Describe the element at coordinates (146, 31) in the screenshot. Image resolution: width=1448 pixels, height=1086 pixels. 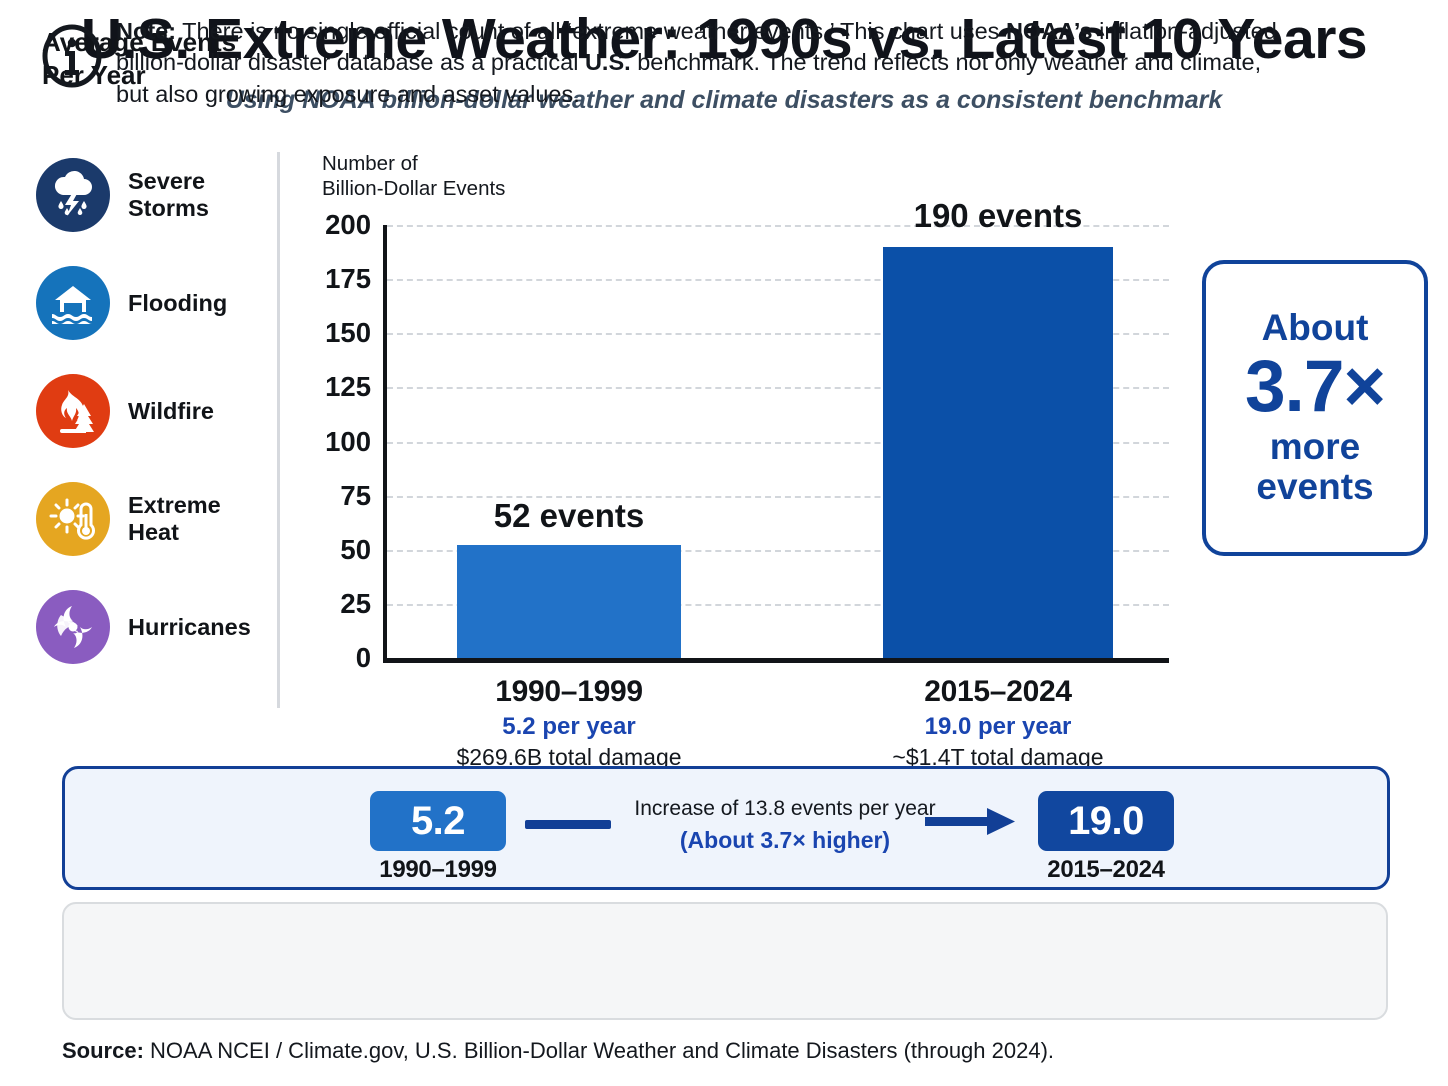
I see `note-label: Note:` at that location.